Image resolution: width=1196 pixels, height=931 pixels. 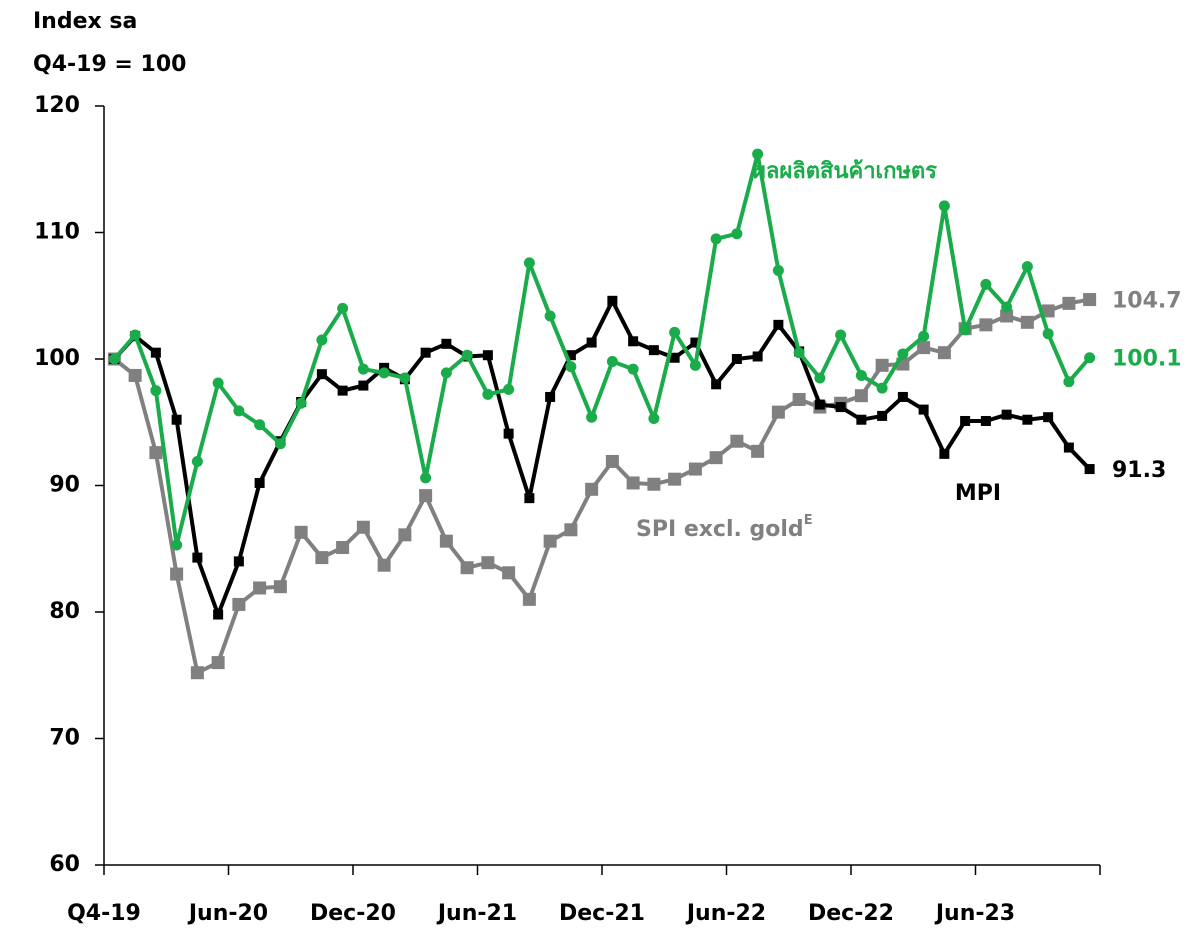 I want to click on y-axis-title: Index sa, so click(x=85, y=21).